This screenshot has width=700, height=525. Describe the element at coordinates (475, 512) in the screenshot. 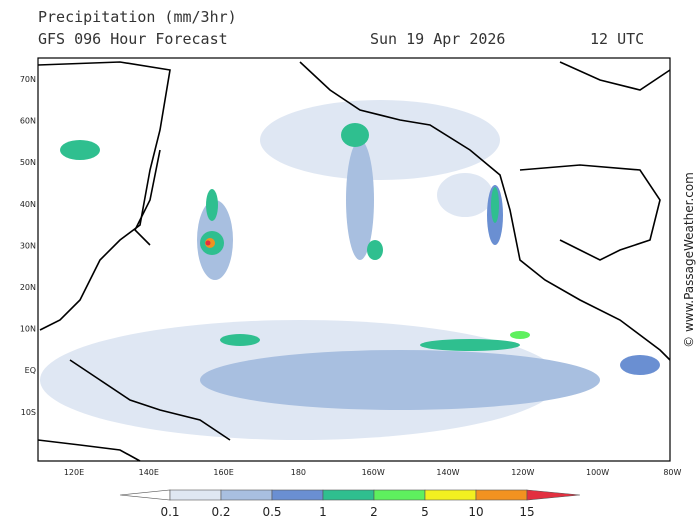

I see `colorbar-label: 10` at that location.